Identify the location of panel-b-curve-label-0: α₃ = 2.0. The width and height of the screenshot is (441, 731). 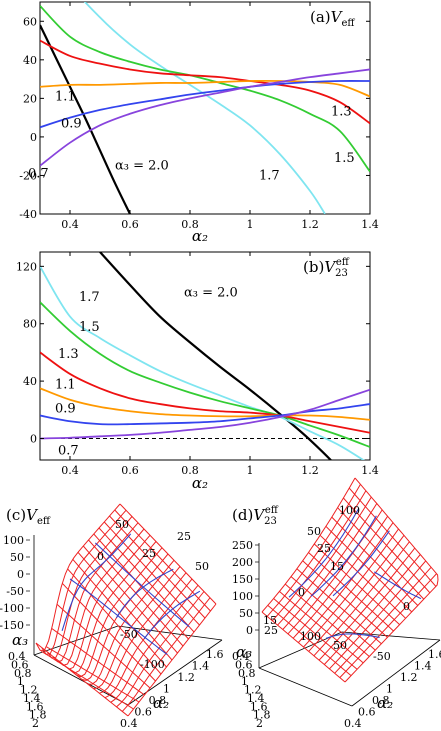
(211, 292).